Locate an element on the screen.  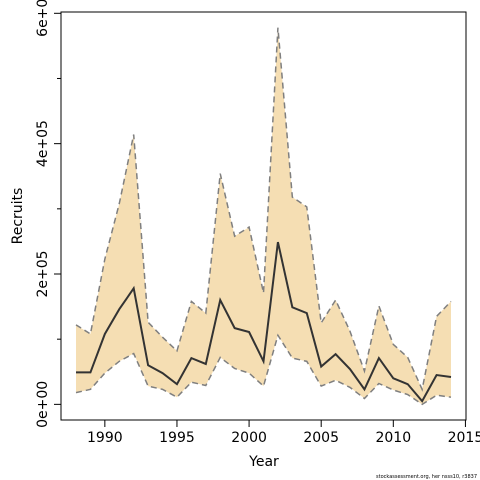
y-tick-label: 2e+05 is located at coordinates (43, 273).